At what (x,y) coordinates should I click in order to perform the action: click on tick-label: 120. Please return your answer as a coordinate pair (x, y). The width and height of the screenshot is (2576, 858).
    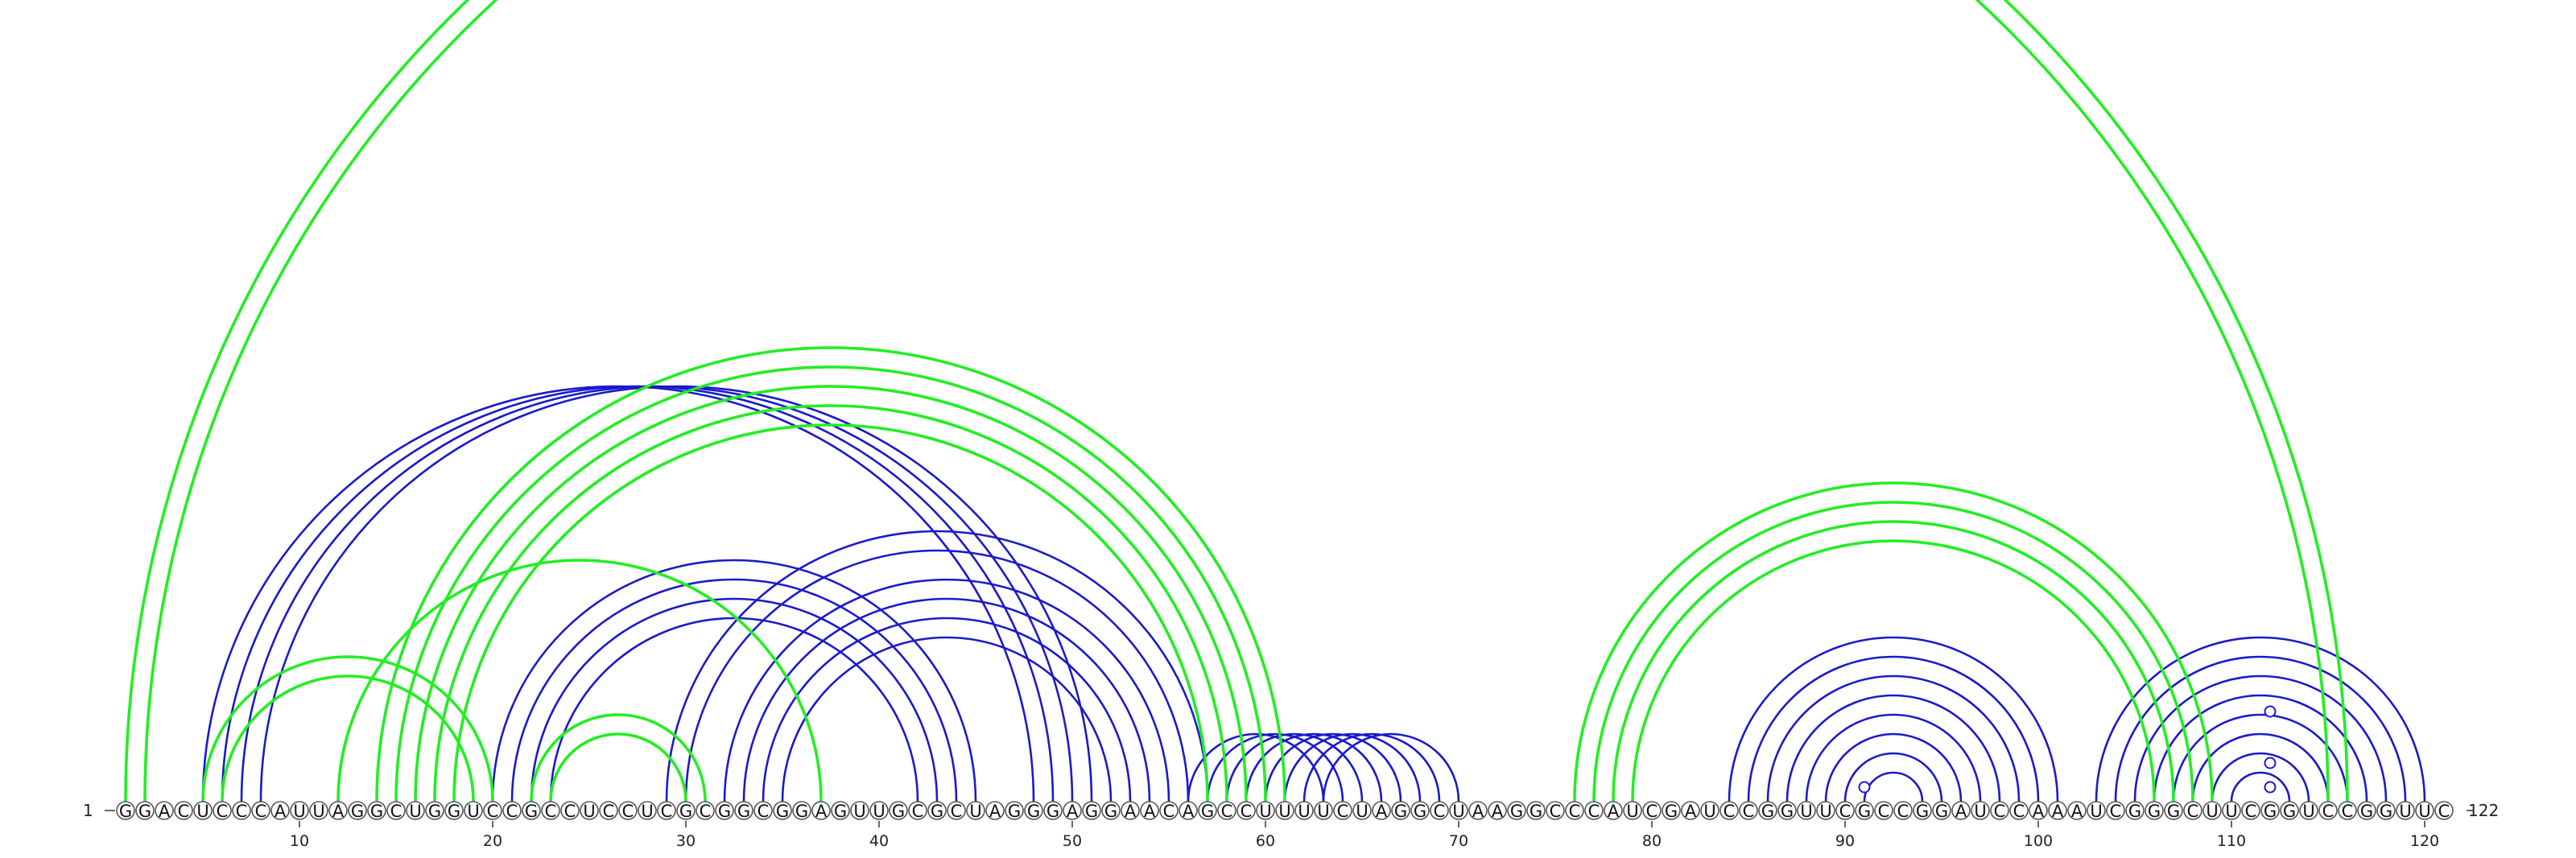
    Looking at the image, I should click on (2424, 841).